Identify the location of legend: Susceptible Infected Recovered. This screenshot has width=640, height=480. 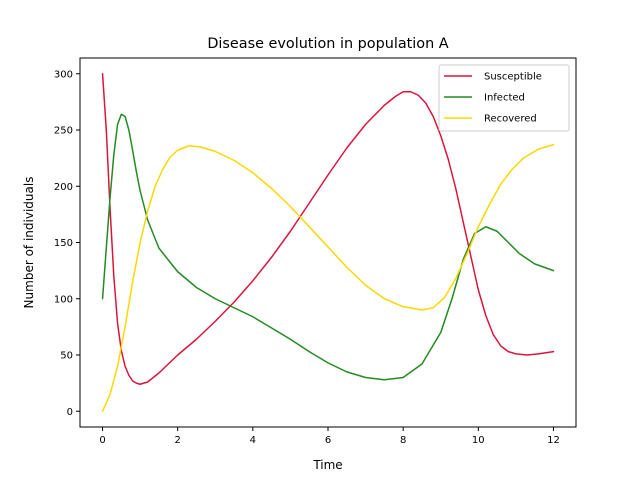
(504, 98).